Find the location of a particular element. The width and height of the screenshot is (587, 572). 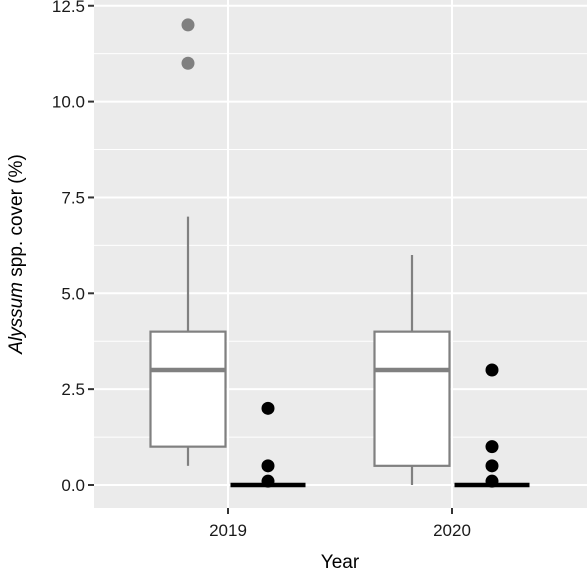

y-tick-label: 7.5 is located at coordinates (73, 197).